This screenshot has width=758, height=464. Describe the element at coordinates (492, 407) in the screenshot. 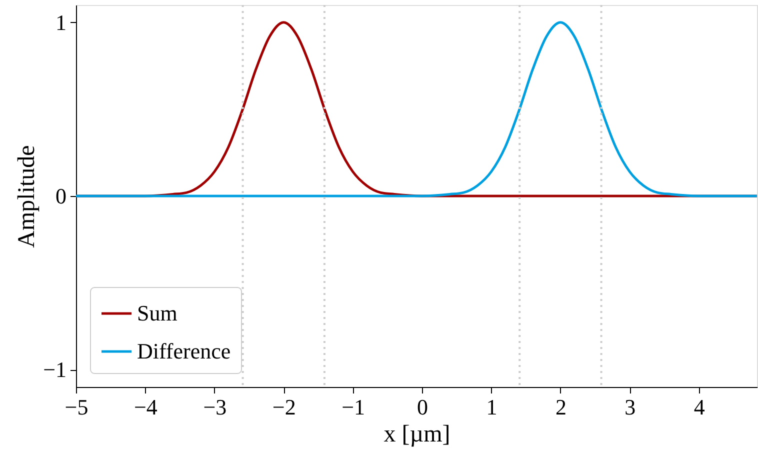

I see `x-tick-label: 1` at that location.